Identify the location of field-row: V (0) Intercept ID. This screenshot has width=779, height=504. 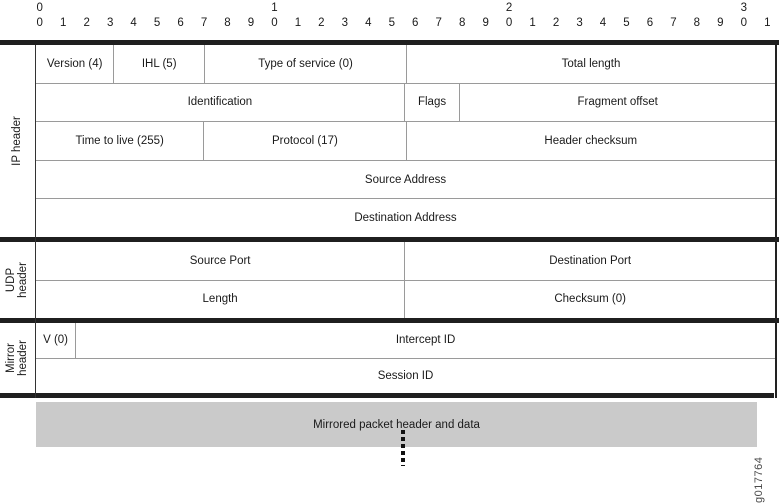
(405, 341).